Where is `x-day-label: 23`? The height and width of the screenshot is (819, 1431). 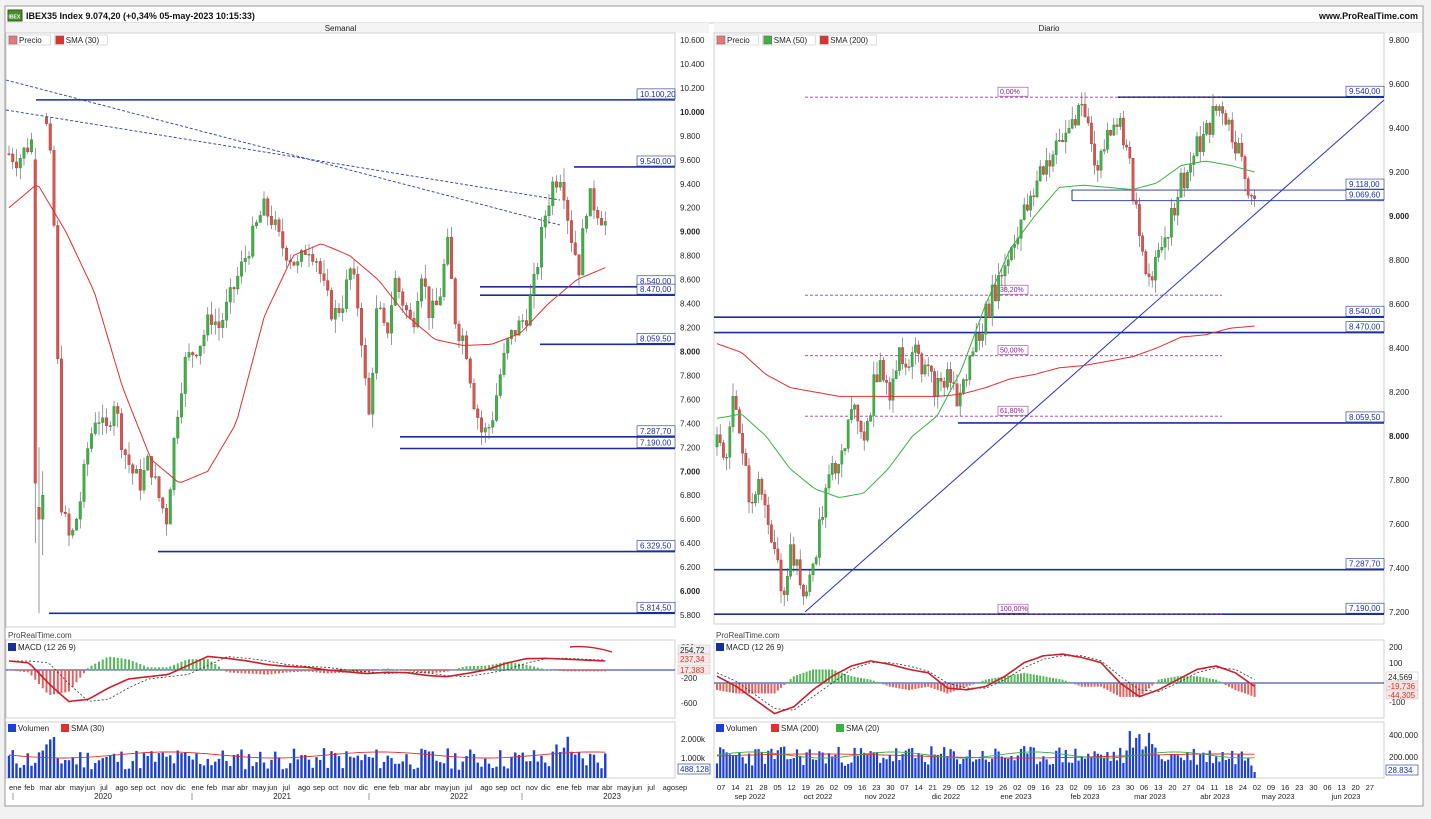
x-day-label: 23 is located at coordinates (1116, 787).